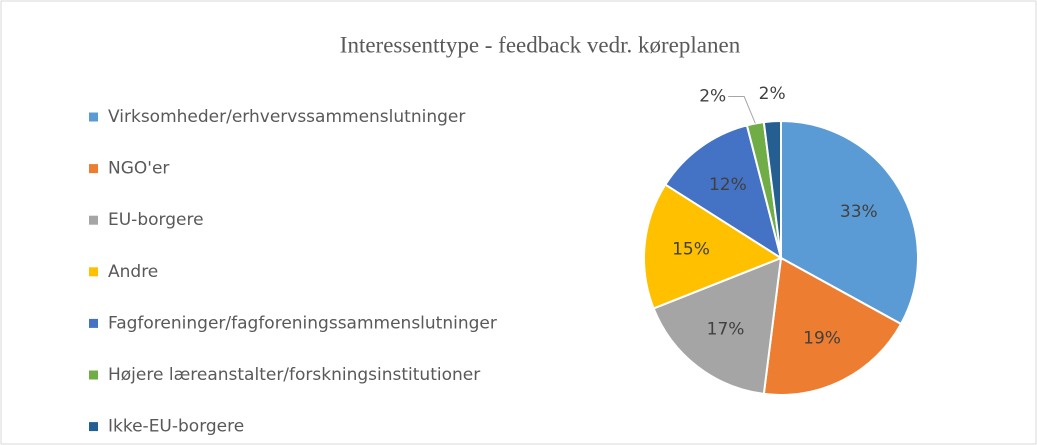  What do you see at coordinates (726, 329) in the screenshot?
I see `data-label: 17%` at bounding box center [726, 329].